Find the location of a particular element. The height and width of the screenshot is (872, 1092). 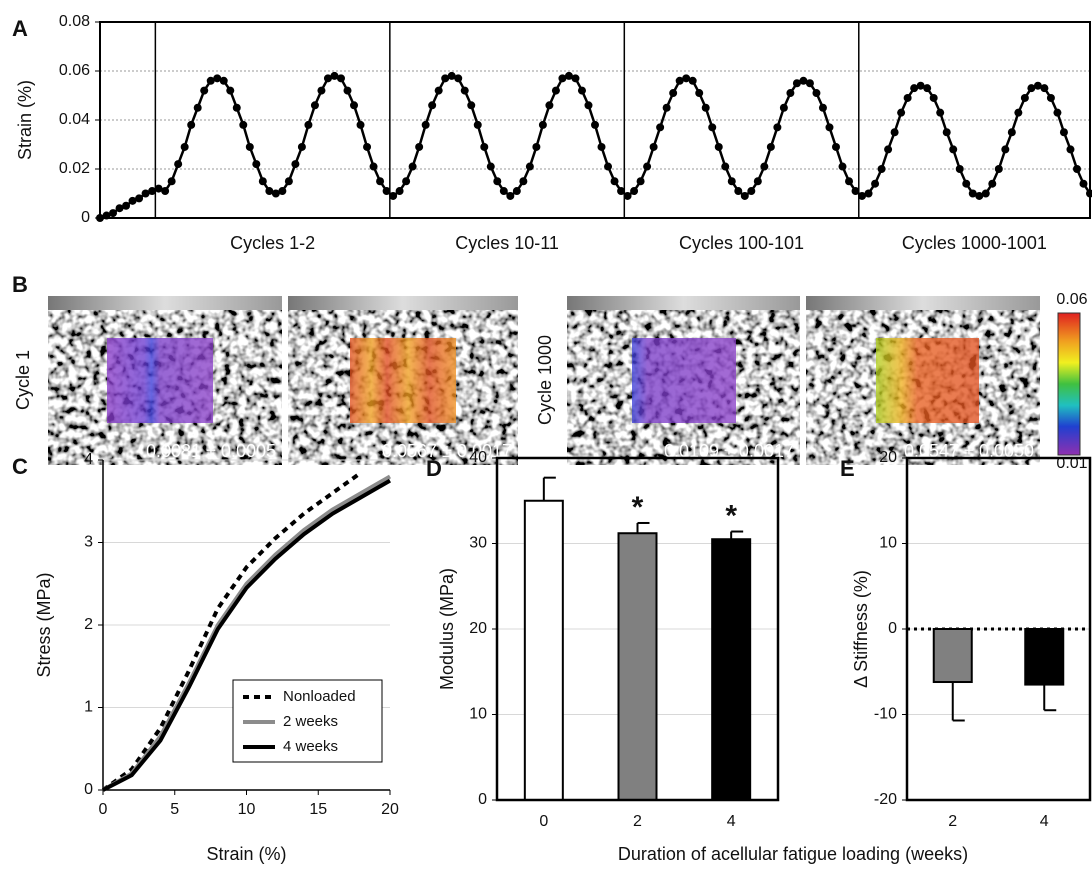

legend-label: 2 weeks is located at coordinates (310, 721).